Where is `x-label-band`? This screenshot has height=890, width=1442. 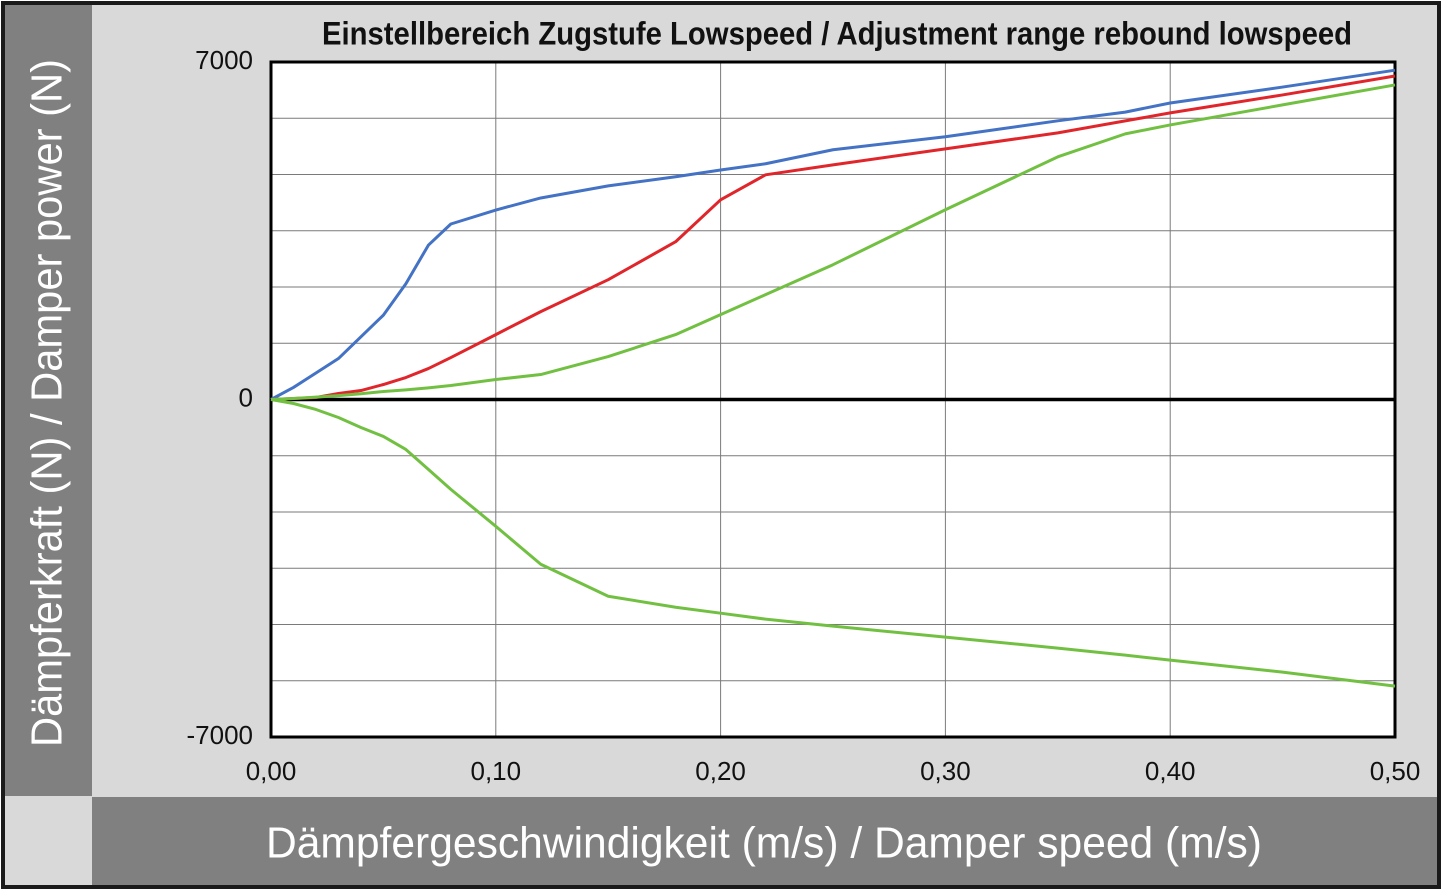
x-label-band is located at coordinates (764, 841).